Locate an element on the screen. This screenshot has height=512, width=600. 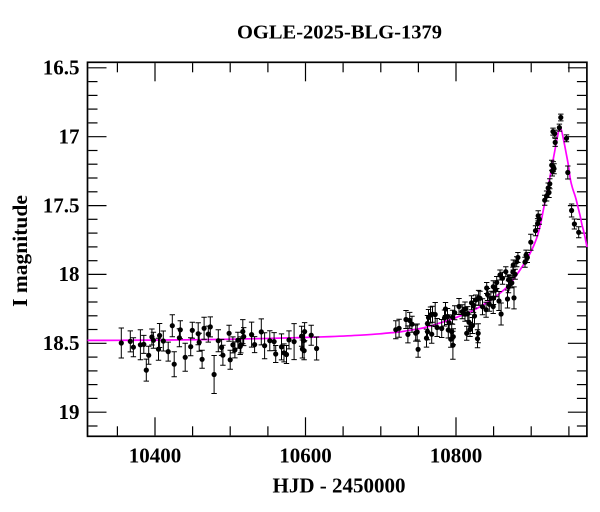
svg-text: 17.5 is located at coordinates (61, 205).